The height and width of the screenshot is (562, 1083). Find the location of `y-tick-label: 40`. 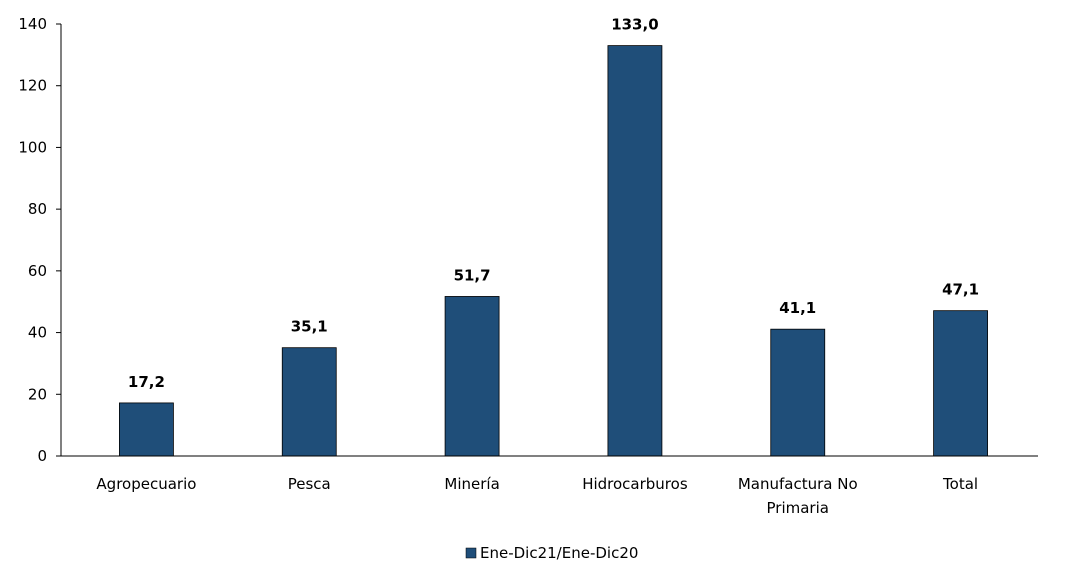

y-tick-label: 40 is located at coordinates (37, 333).